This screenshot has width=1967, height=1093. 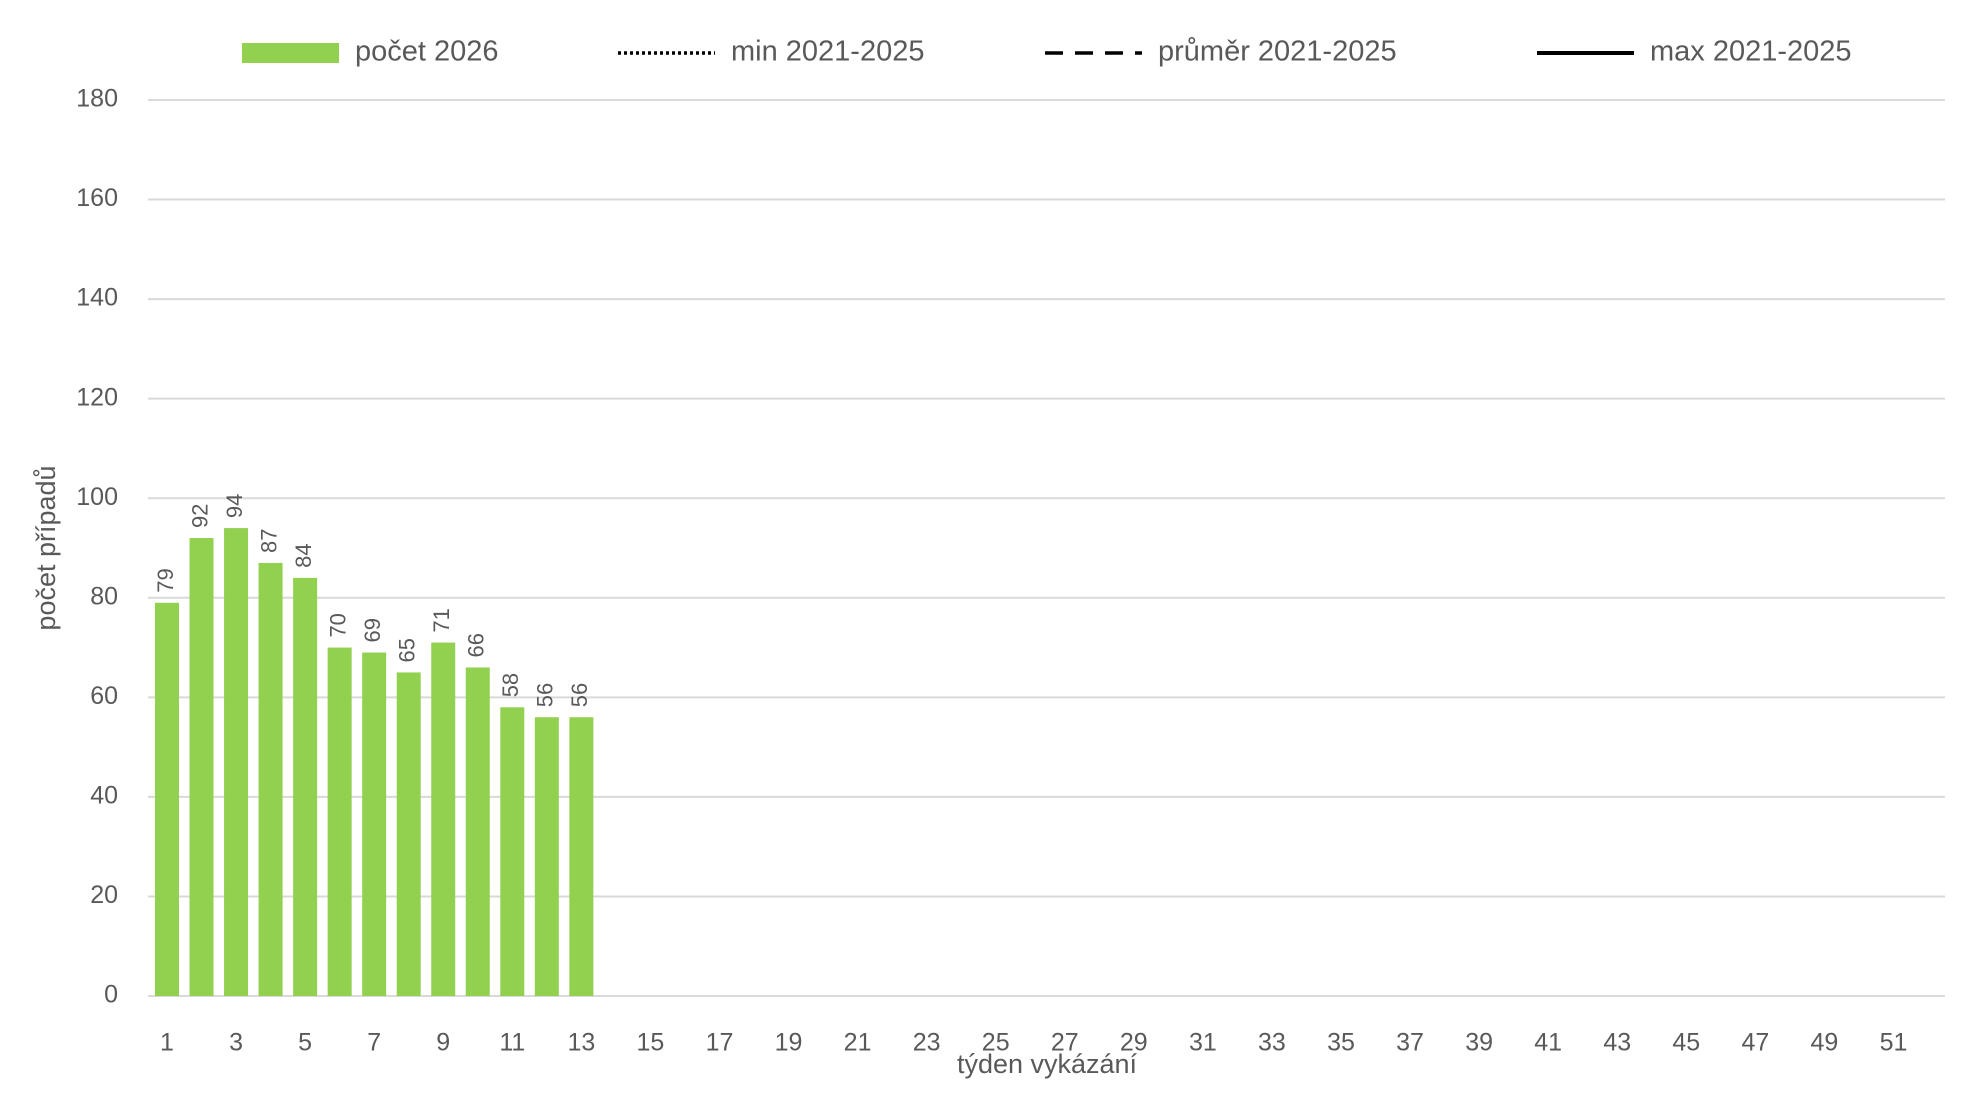 I want to click on x-tick-label: 19, so click(x=789, y=1043).